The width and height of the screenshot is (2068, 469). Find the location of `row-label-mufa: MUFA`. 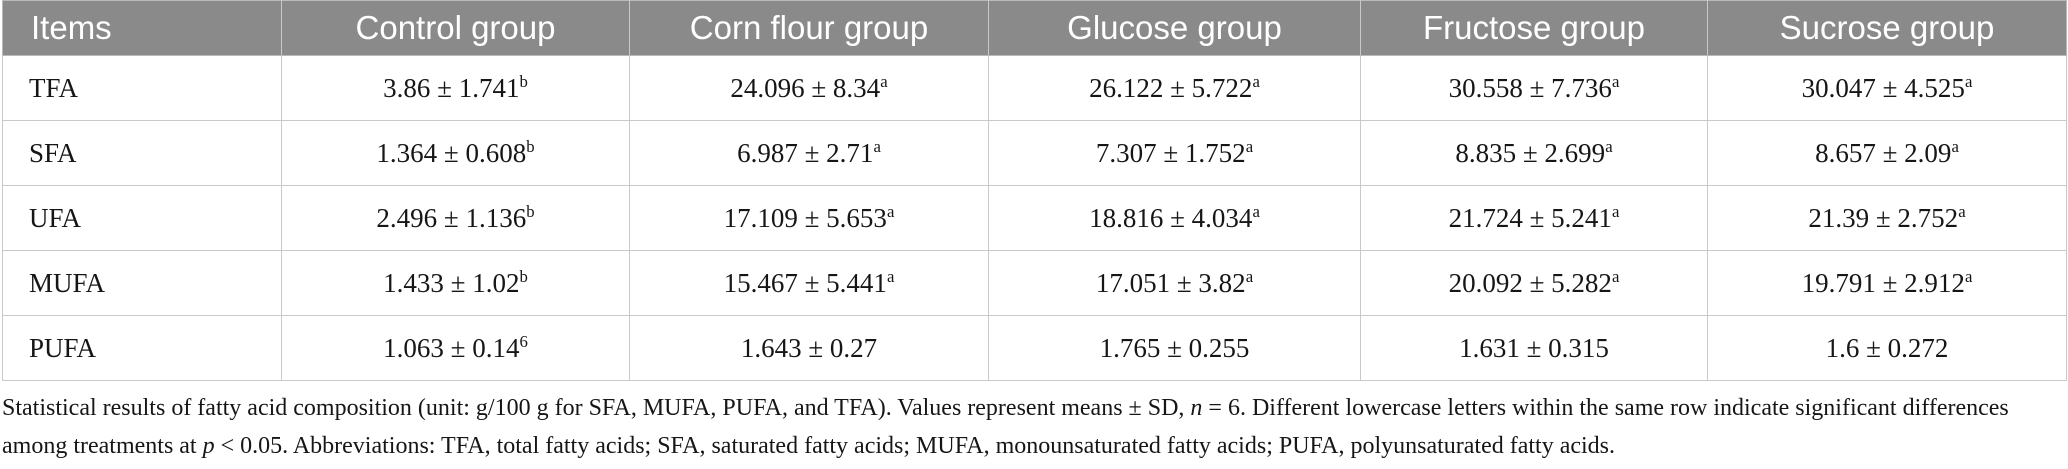

row-label-mufa: MUFA is located at coordinates (142, 283).